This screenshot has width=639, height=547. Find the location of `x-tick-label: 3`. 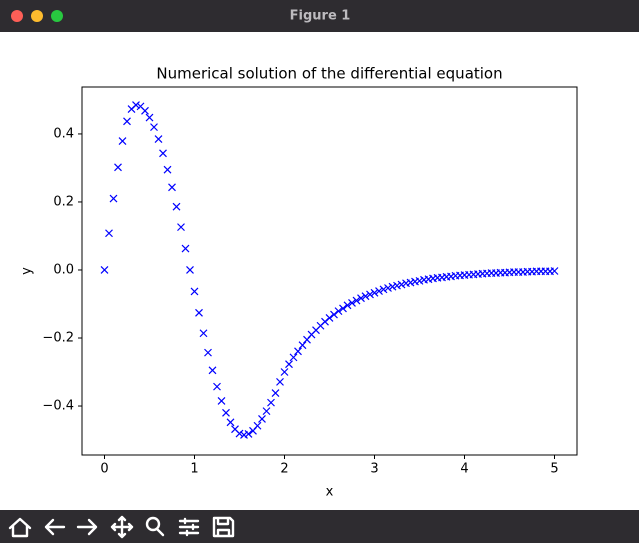

x-tick-label: 3 is located at coordinates (374, 469).